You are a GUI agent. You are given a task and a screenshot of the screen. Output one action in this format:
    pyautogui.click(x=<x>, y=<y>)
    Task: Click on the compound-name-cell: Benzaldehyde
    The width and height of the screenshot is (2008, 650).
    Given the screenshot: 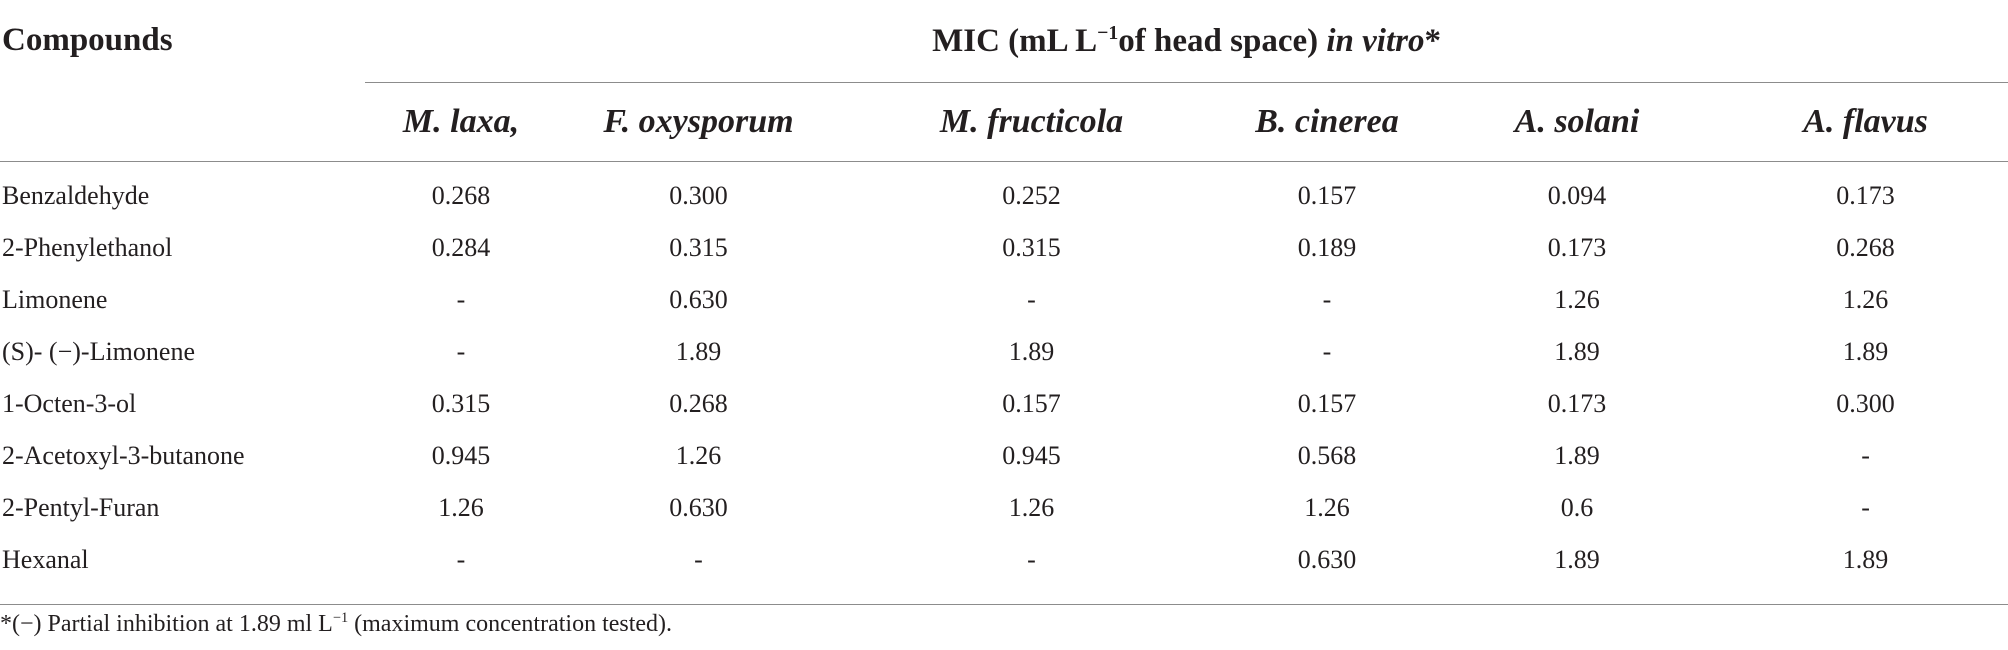 What is the action you would take?
    pyautogui.click(x=76, y=195)
    